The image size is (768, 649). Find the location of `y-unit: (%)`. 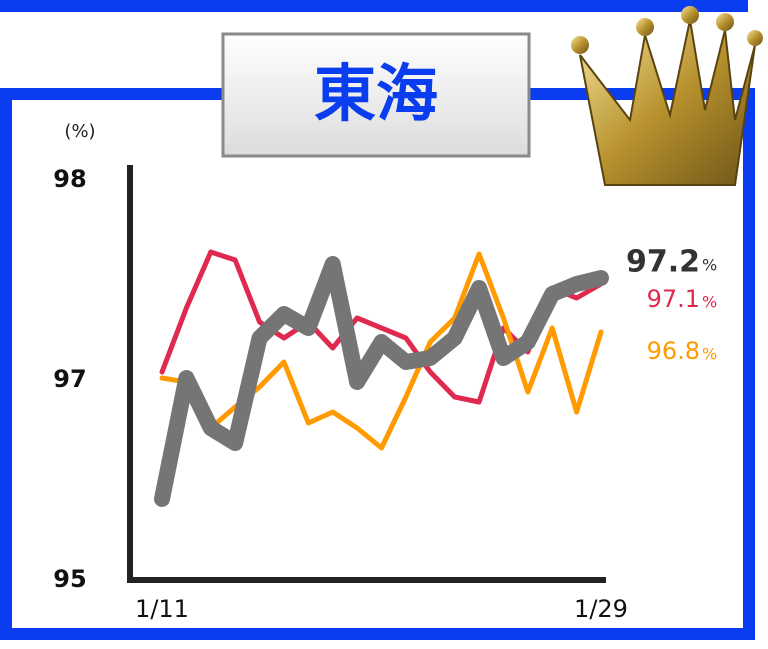

y-unit: (%) is located at coordinates (79, 131).